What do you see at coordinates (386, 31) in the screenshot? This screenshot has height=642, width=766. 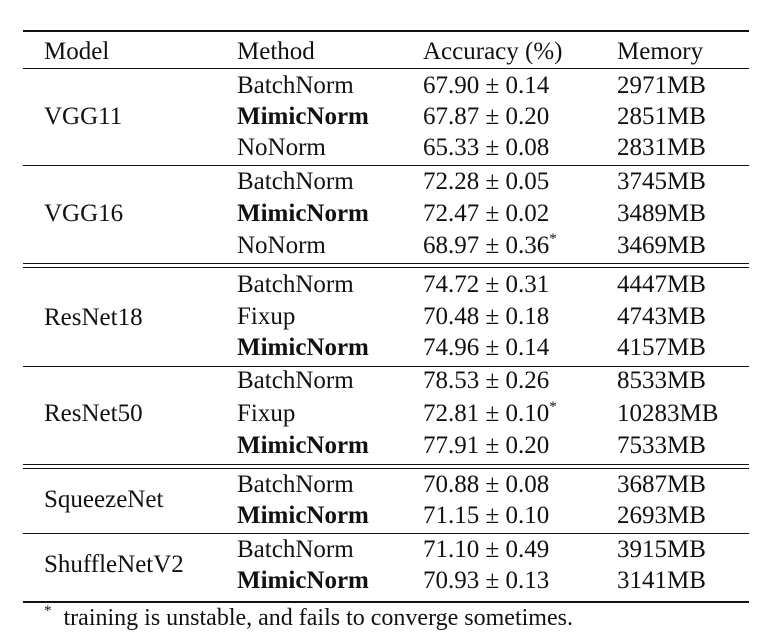 I see `top-rule` at bounding box center [386, 31].